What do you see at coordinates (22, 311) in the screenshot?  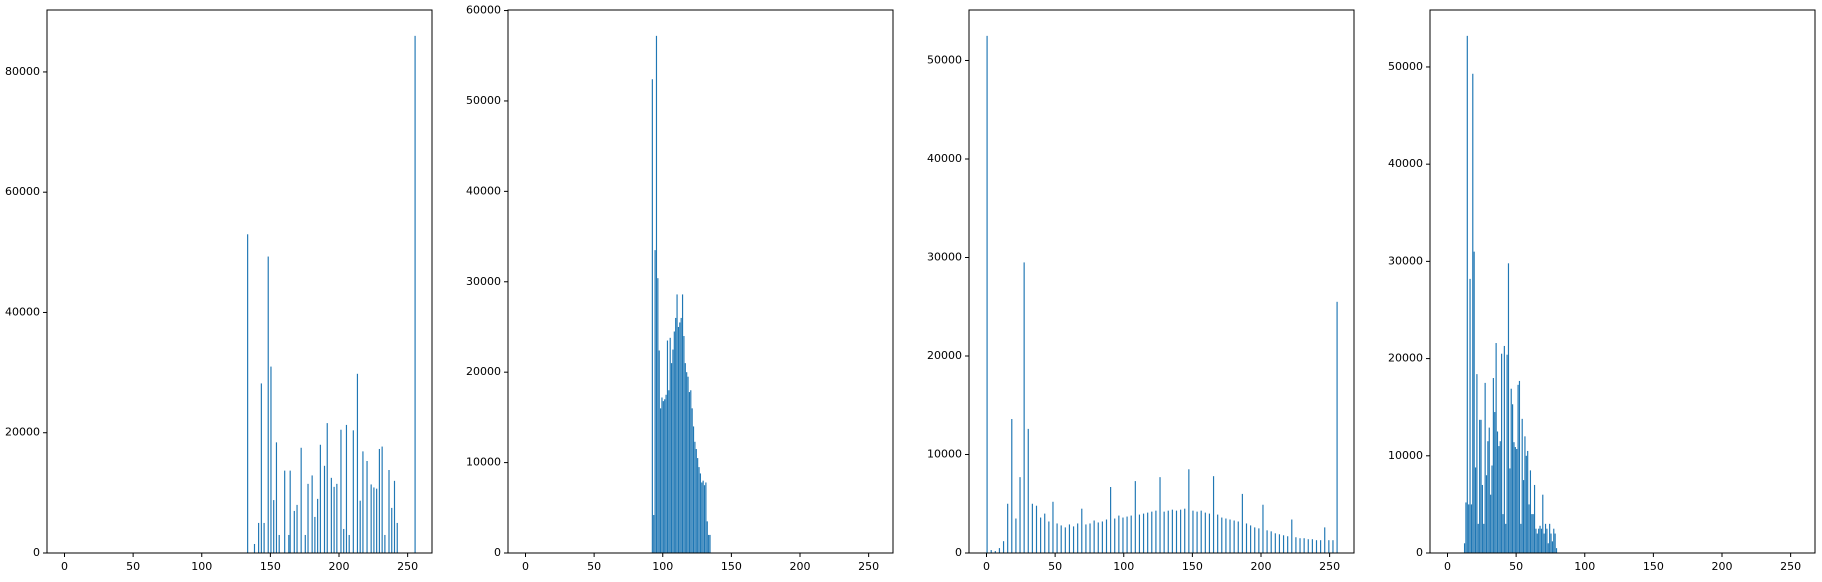 I see `y-tick-label: 40000` at bounding box center [22, 311].